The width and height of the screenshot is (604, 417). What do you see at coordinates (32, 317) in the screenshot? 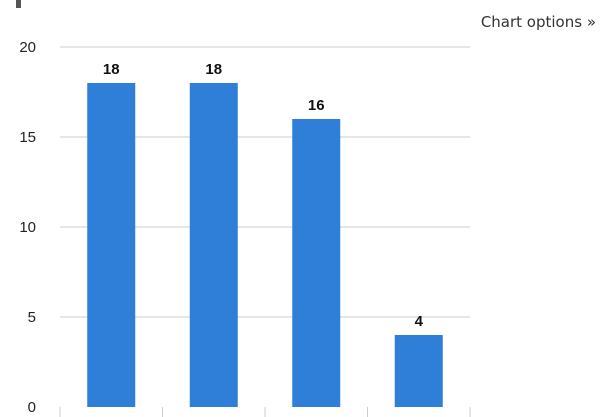
I see `y-tick-label: 5` at bounding box center [32, 317].